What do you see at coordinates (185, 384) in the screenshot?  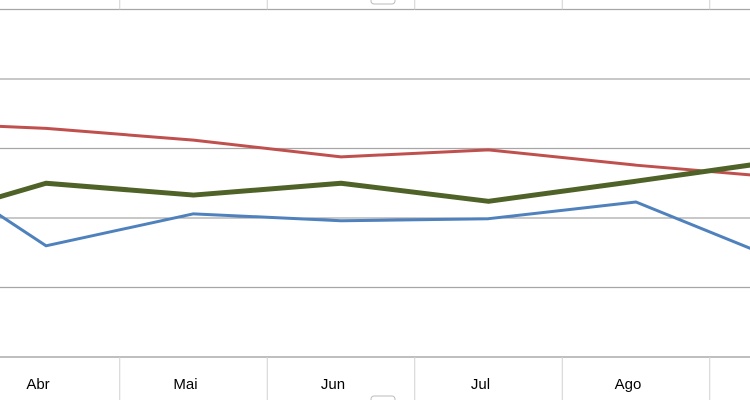 I see `x-tick-label: Mai` at bounding box center [185, 384].